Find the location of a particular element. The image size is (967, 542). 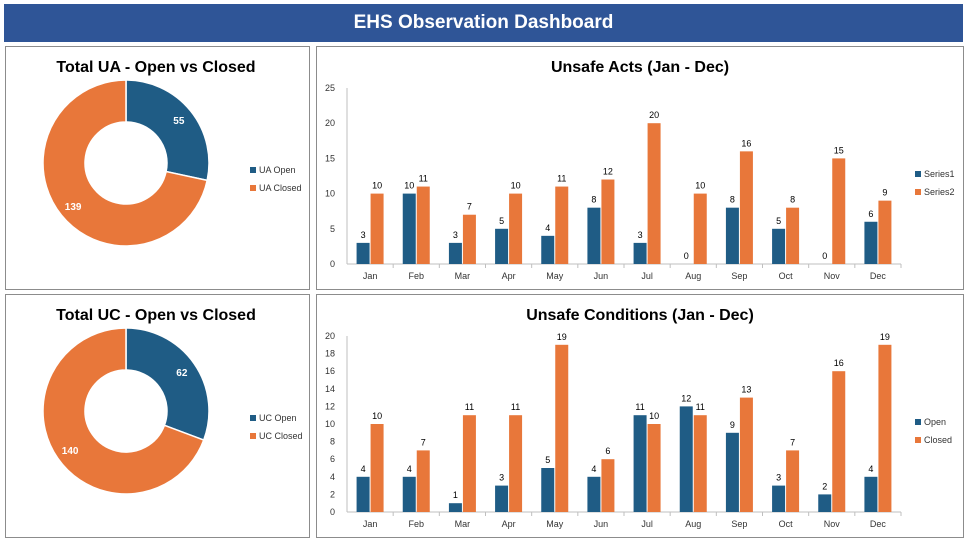

ua-bar-series2-sep is located at coordinates (746, 207).